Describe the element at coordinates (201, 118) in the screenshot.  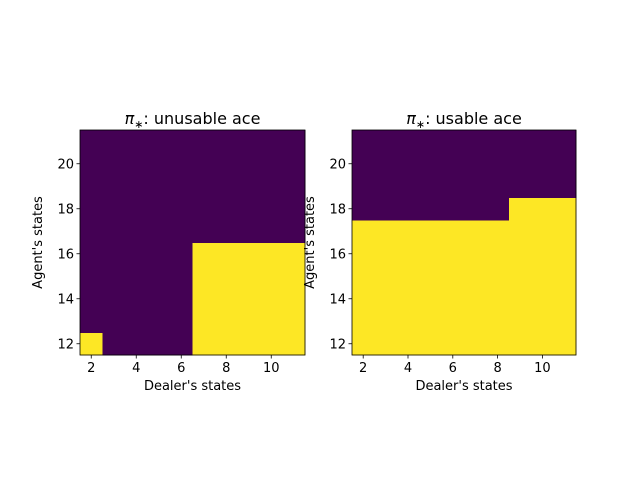
I see `title-text: : unusable ace` at that location.